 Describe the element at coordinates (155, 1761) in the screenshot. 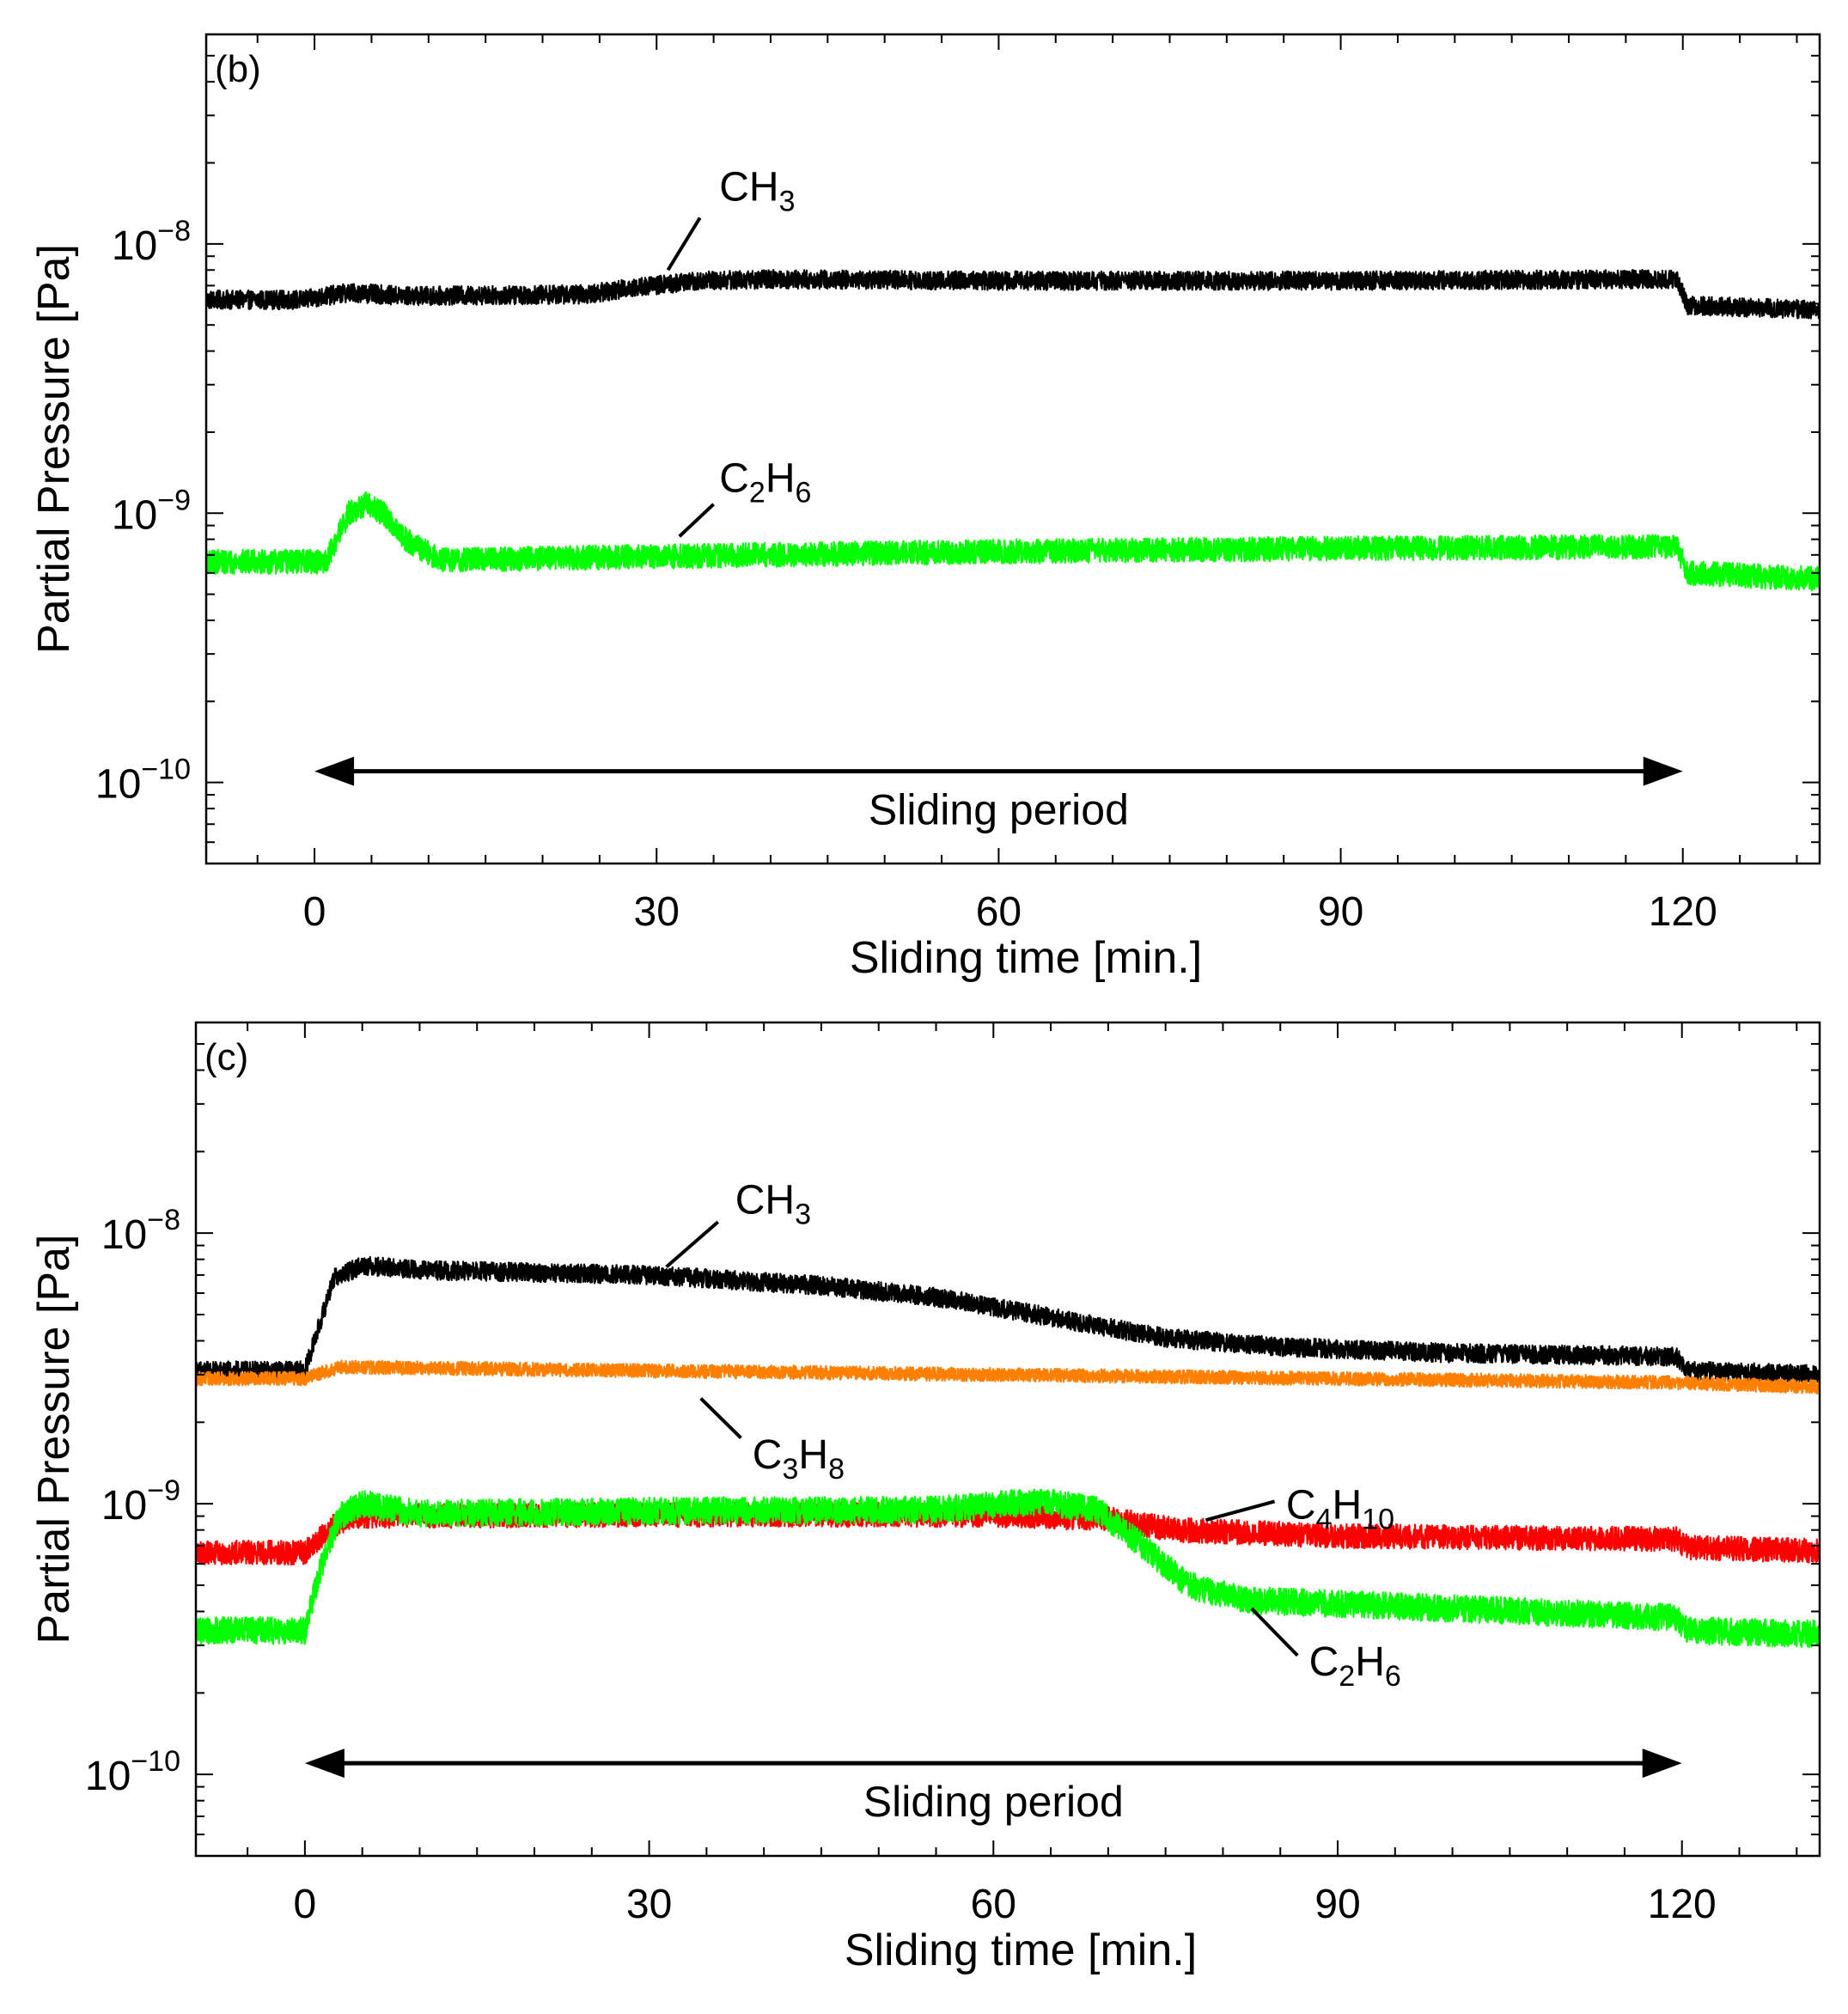

I see `panel-c-ytick-exponent: −10` at that location.